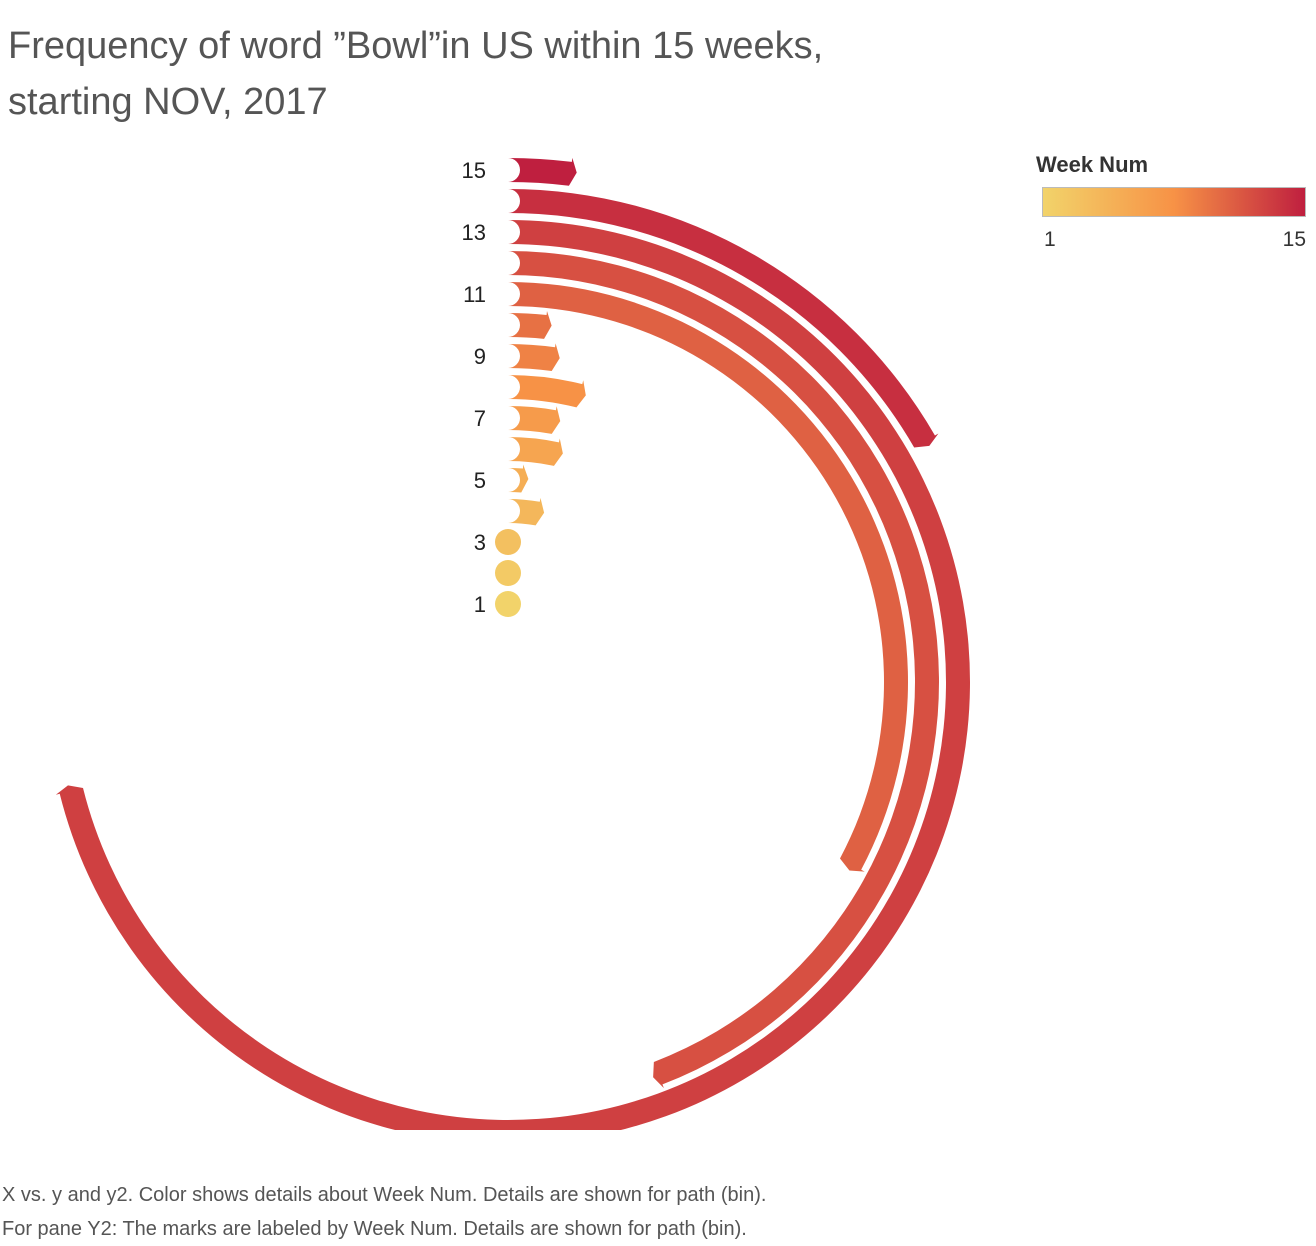 The height and width of the screenshot is (1246, 1316). What do you see at coordinates (542, 171) in the screenshot?
I see `week-15-bar` at bounding box center [542, 171].